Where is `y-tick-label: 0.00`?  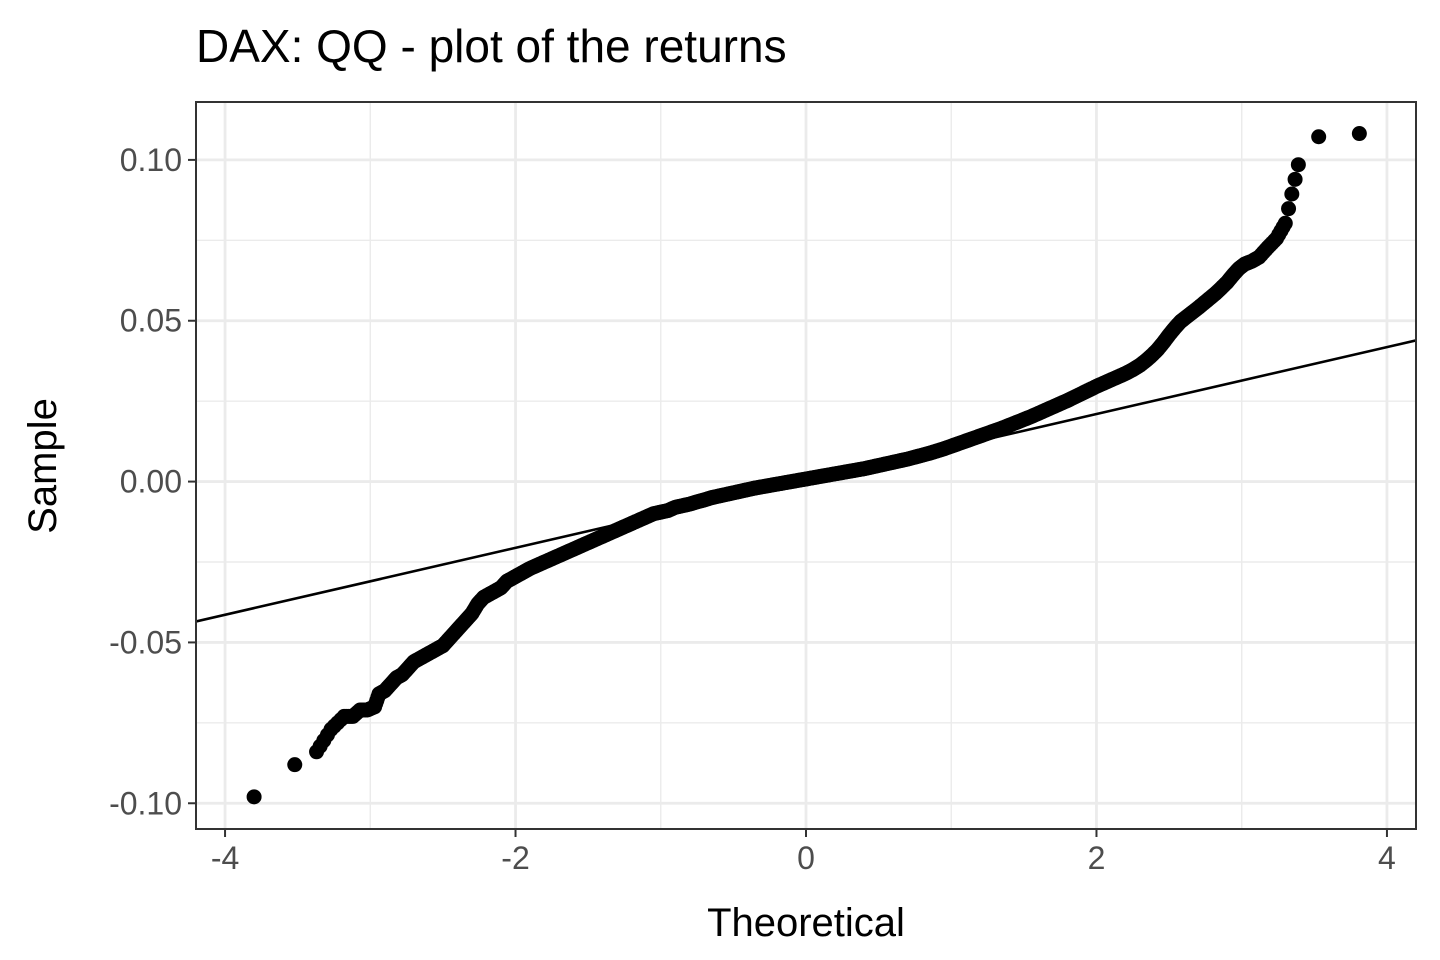 y-tick-label: 0.00 is located at coordinates (151, 482).